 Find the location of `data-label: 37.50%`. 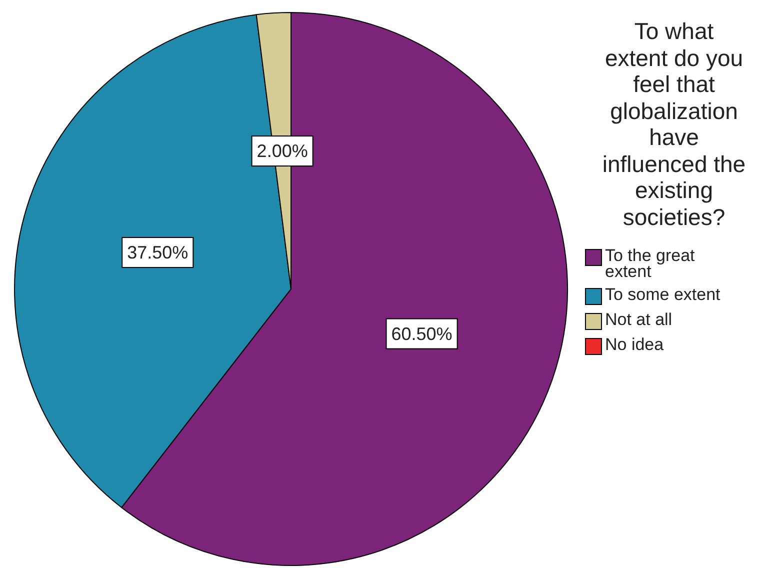

data-label: 37.50% is located at coordinates (157, 252).